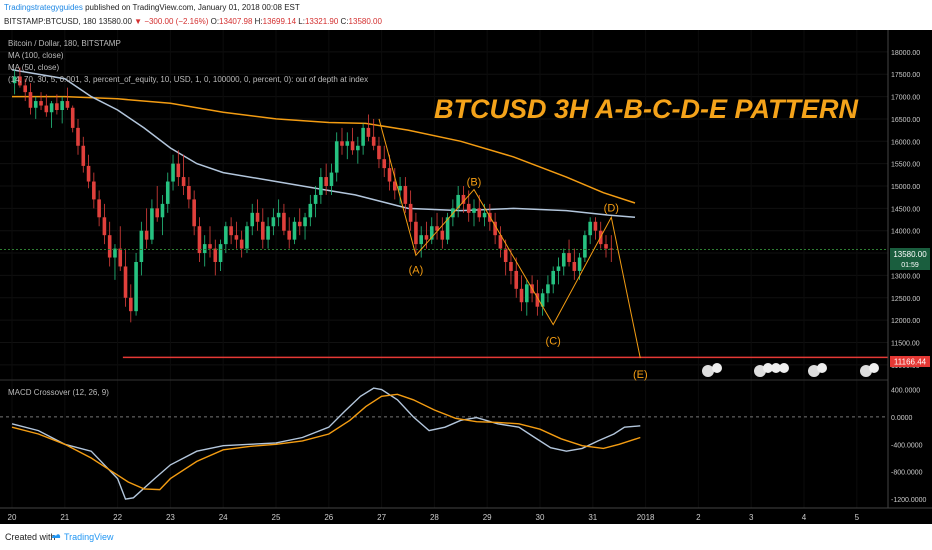  Describe the element at coordinates (115, 21) in the screenshot. I see `last-price: 13580.00` at that location.